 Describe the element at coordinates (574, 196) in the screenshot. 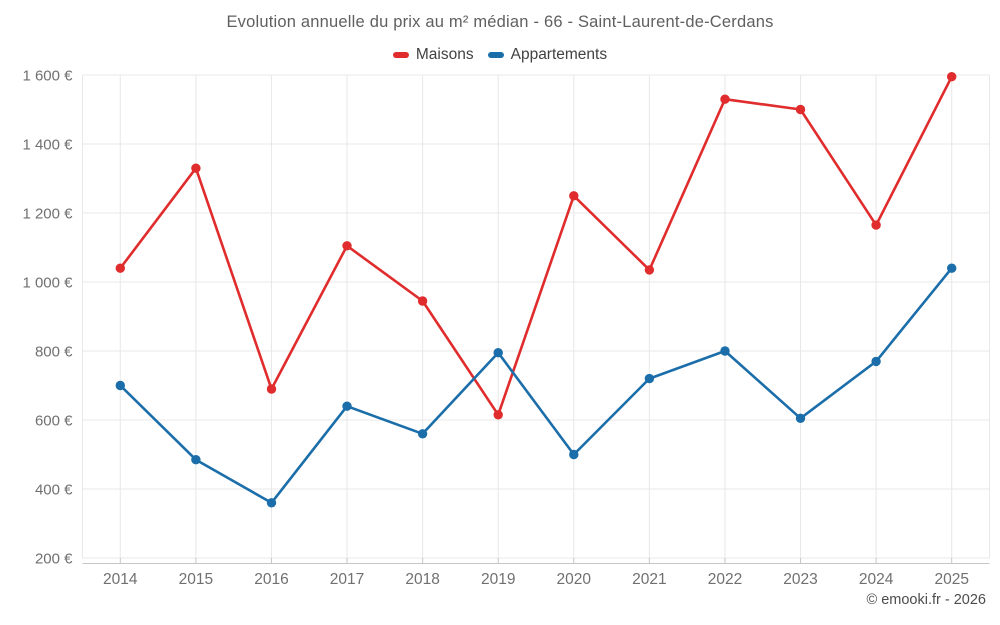

I see `data-point-maisons-2020` at that location.